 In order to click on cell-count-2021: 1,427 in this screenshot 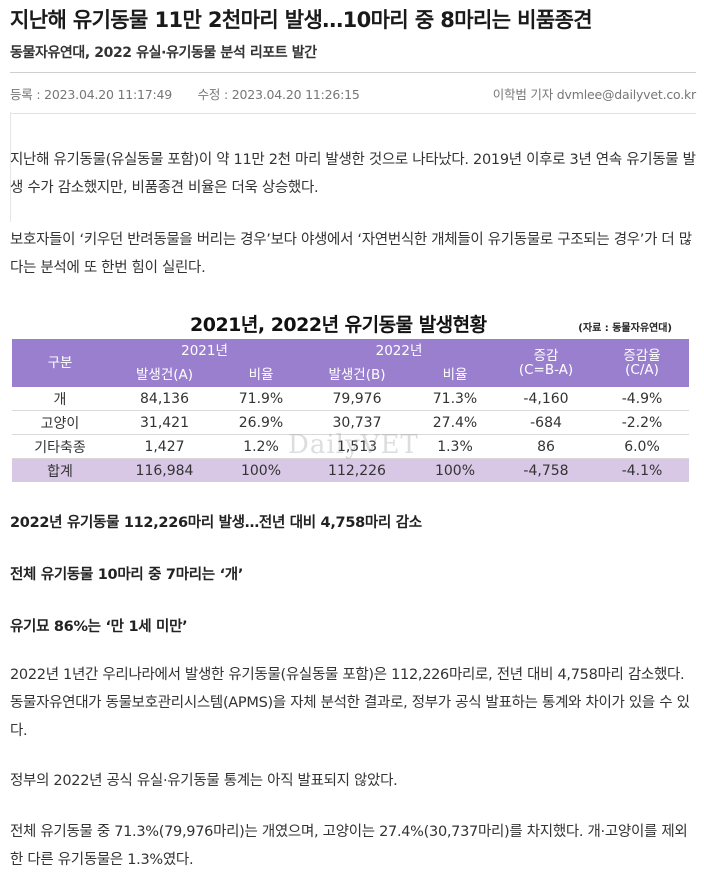, I will do `click(164, 446)`.